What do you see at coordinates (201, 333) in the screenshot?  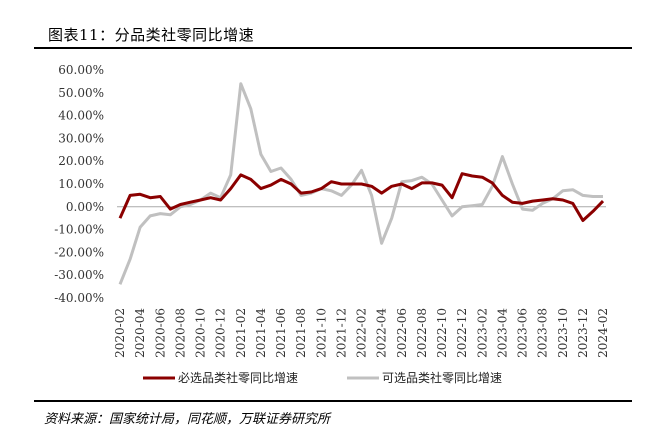 I see `x-tick-label: 2020-10` at bounding box center [201, 333].